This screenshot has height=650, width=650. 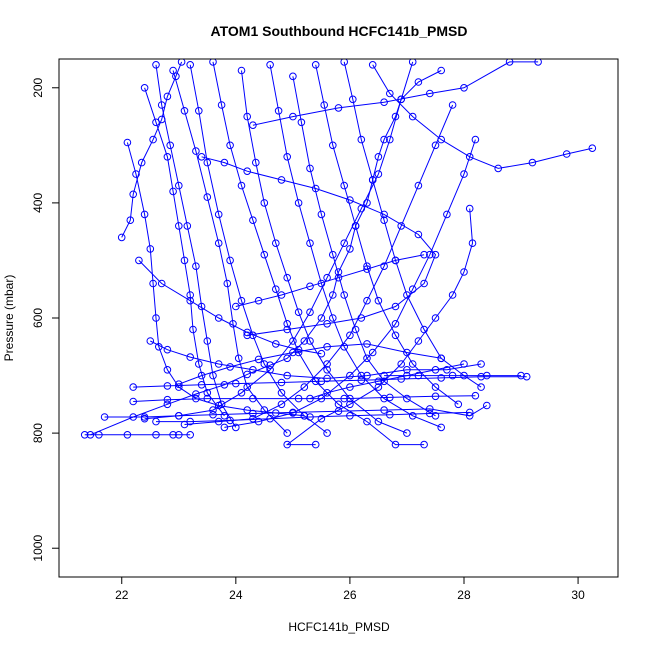 What do you see at coordinates (236, 595) in the screenshot?
I see `x-tick-label-24: 24` at bounding box center [236, 595].